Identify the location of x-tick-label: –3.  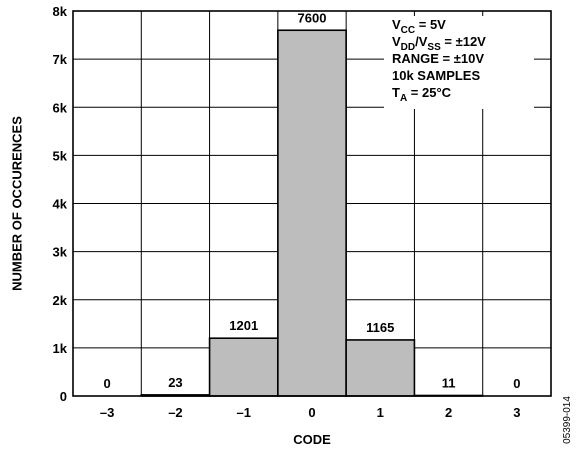
(107, 412).